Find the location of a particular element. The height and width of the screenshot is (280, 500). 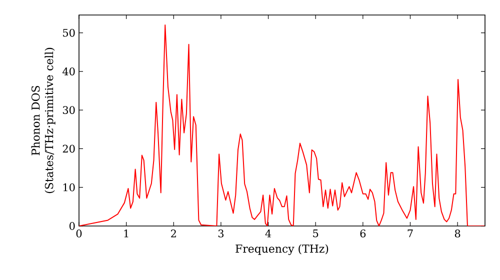

x-tick-label: 3 is located at coordinates (221, 234).